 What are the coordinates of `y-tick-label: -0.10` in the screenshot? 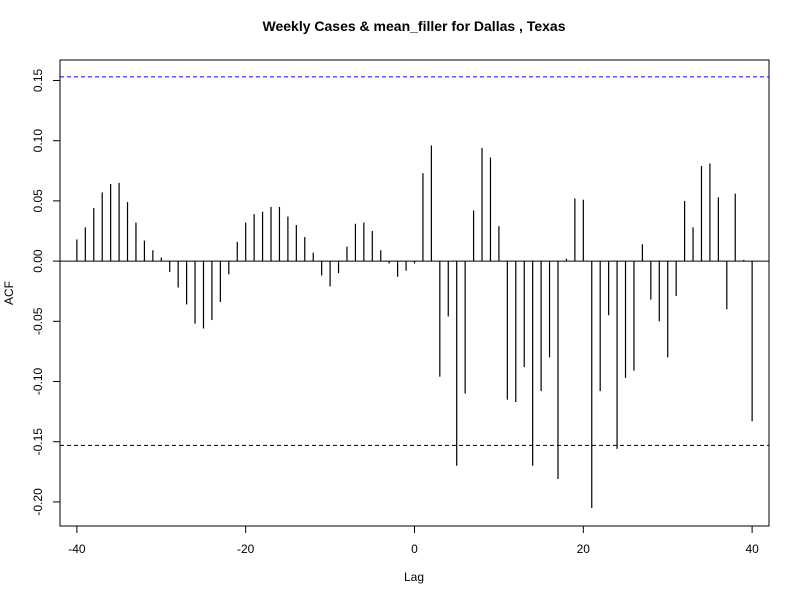 It's located at (38, 382).